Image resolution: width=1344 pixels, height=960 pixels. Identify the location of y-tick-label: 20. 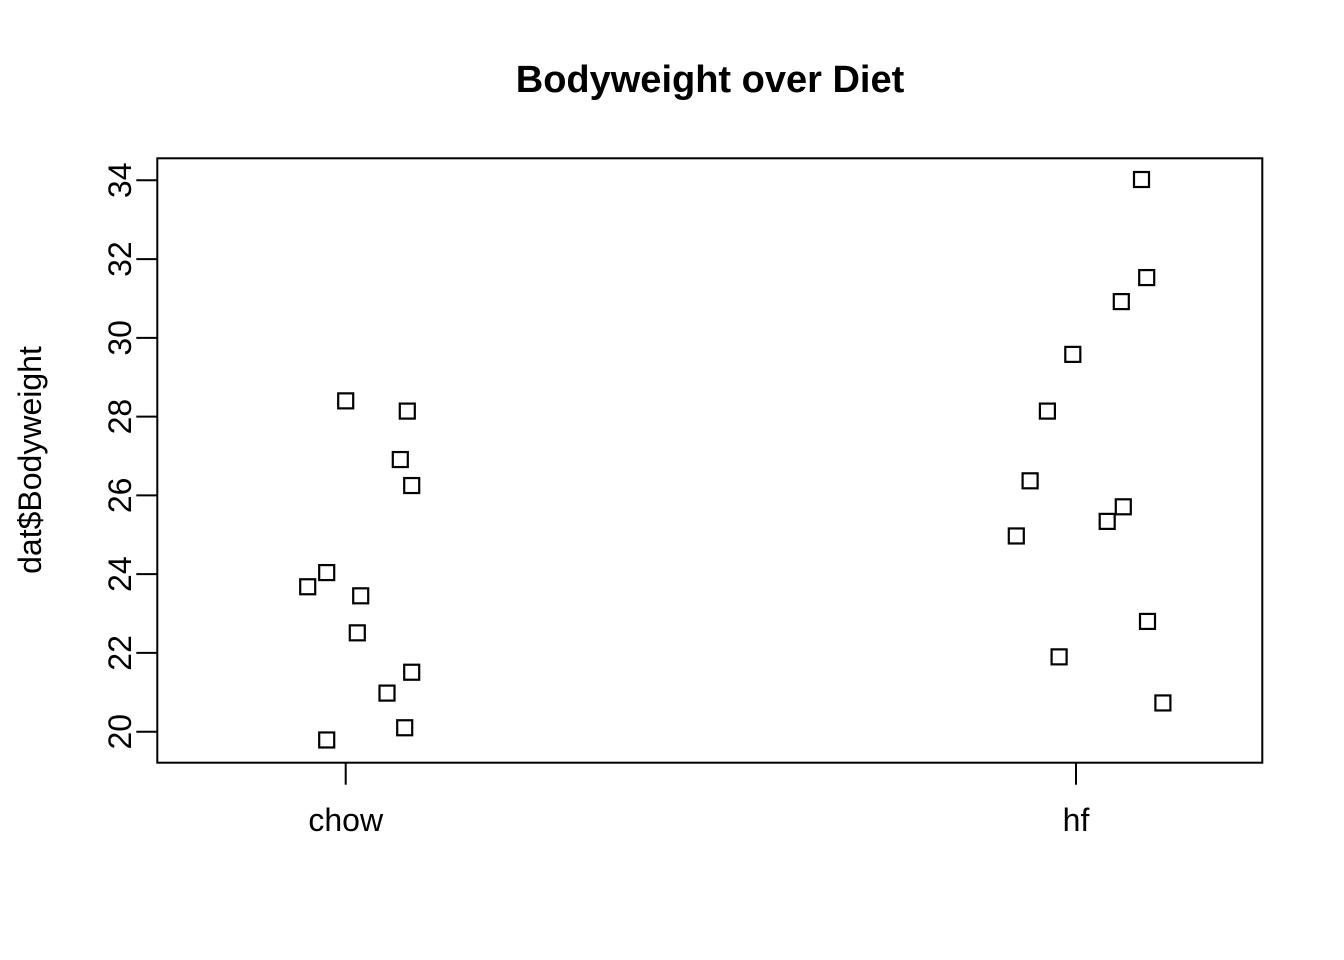
(120, 732).